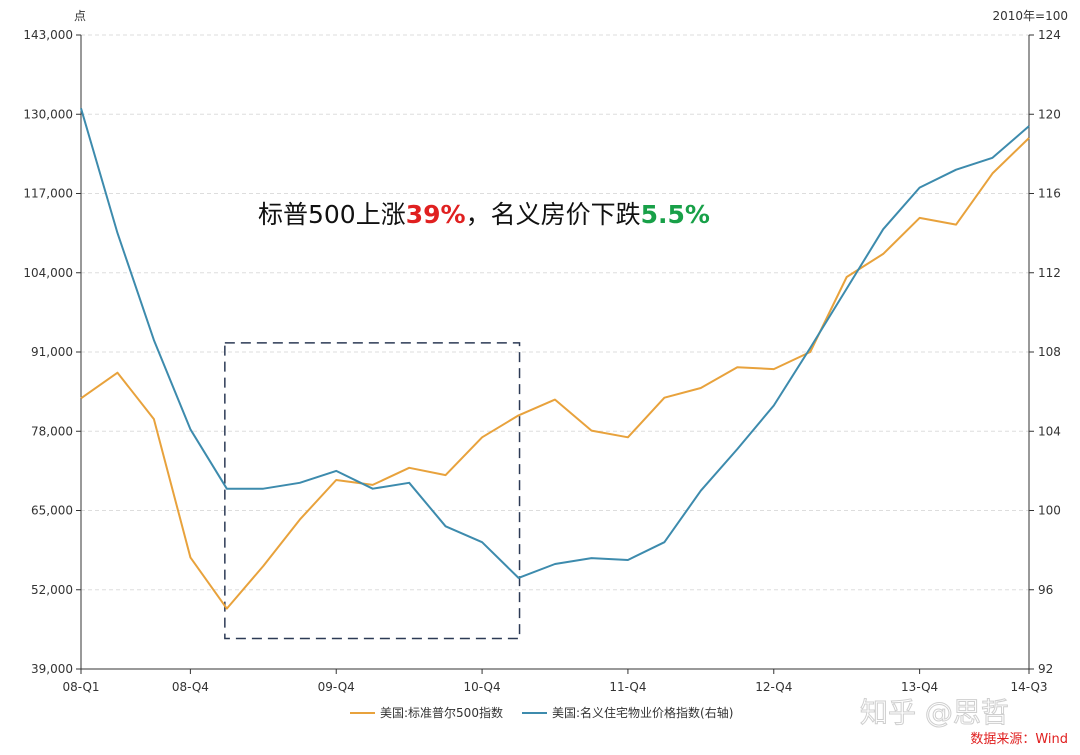 The image size is (1080, 755). What do you see at coordinates (52, 590) in the screenshot?
I see `left-tick-label: 52,000` at bounding box center [52, 590].